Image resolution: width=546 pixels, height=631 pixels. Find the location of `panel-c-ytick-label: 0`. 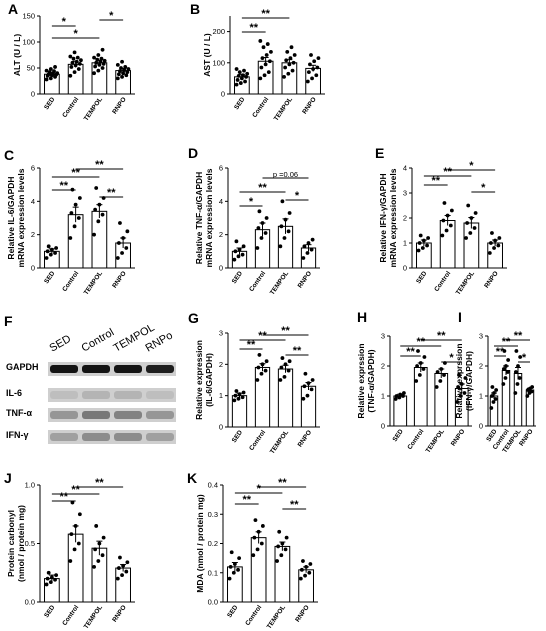

panel-c-ytick-label: 0 is located at coordinates (33, 268).